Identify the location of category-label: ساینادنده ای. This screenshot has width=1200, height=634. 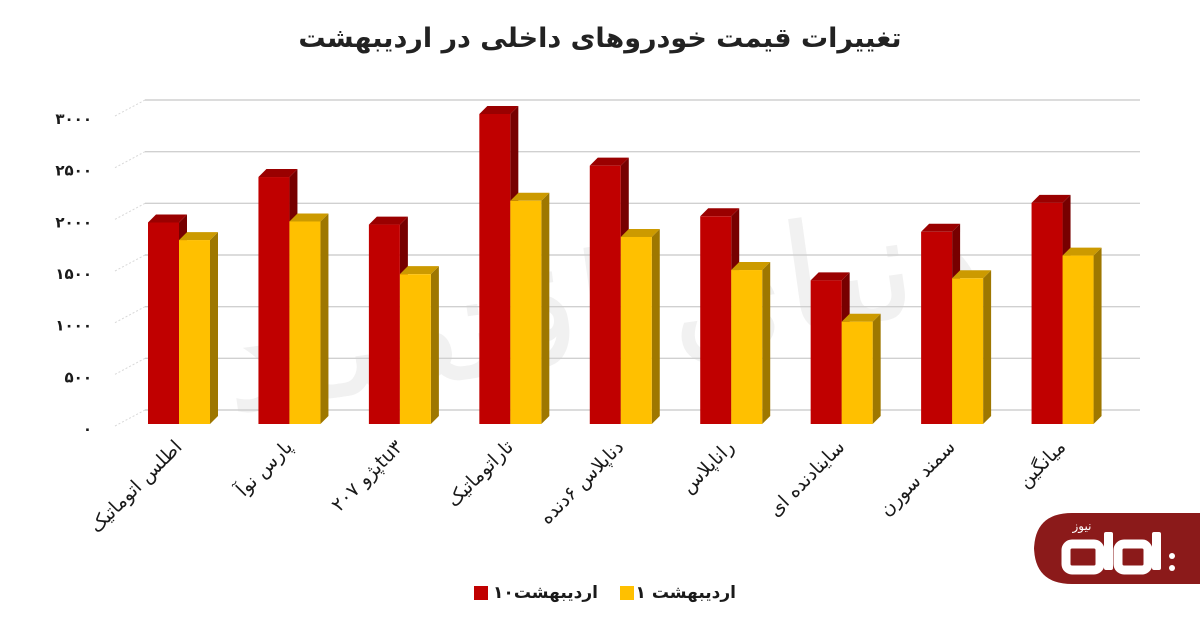
(806, 478).